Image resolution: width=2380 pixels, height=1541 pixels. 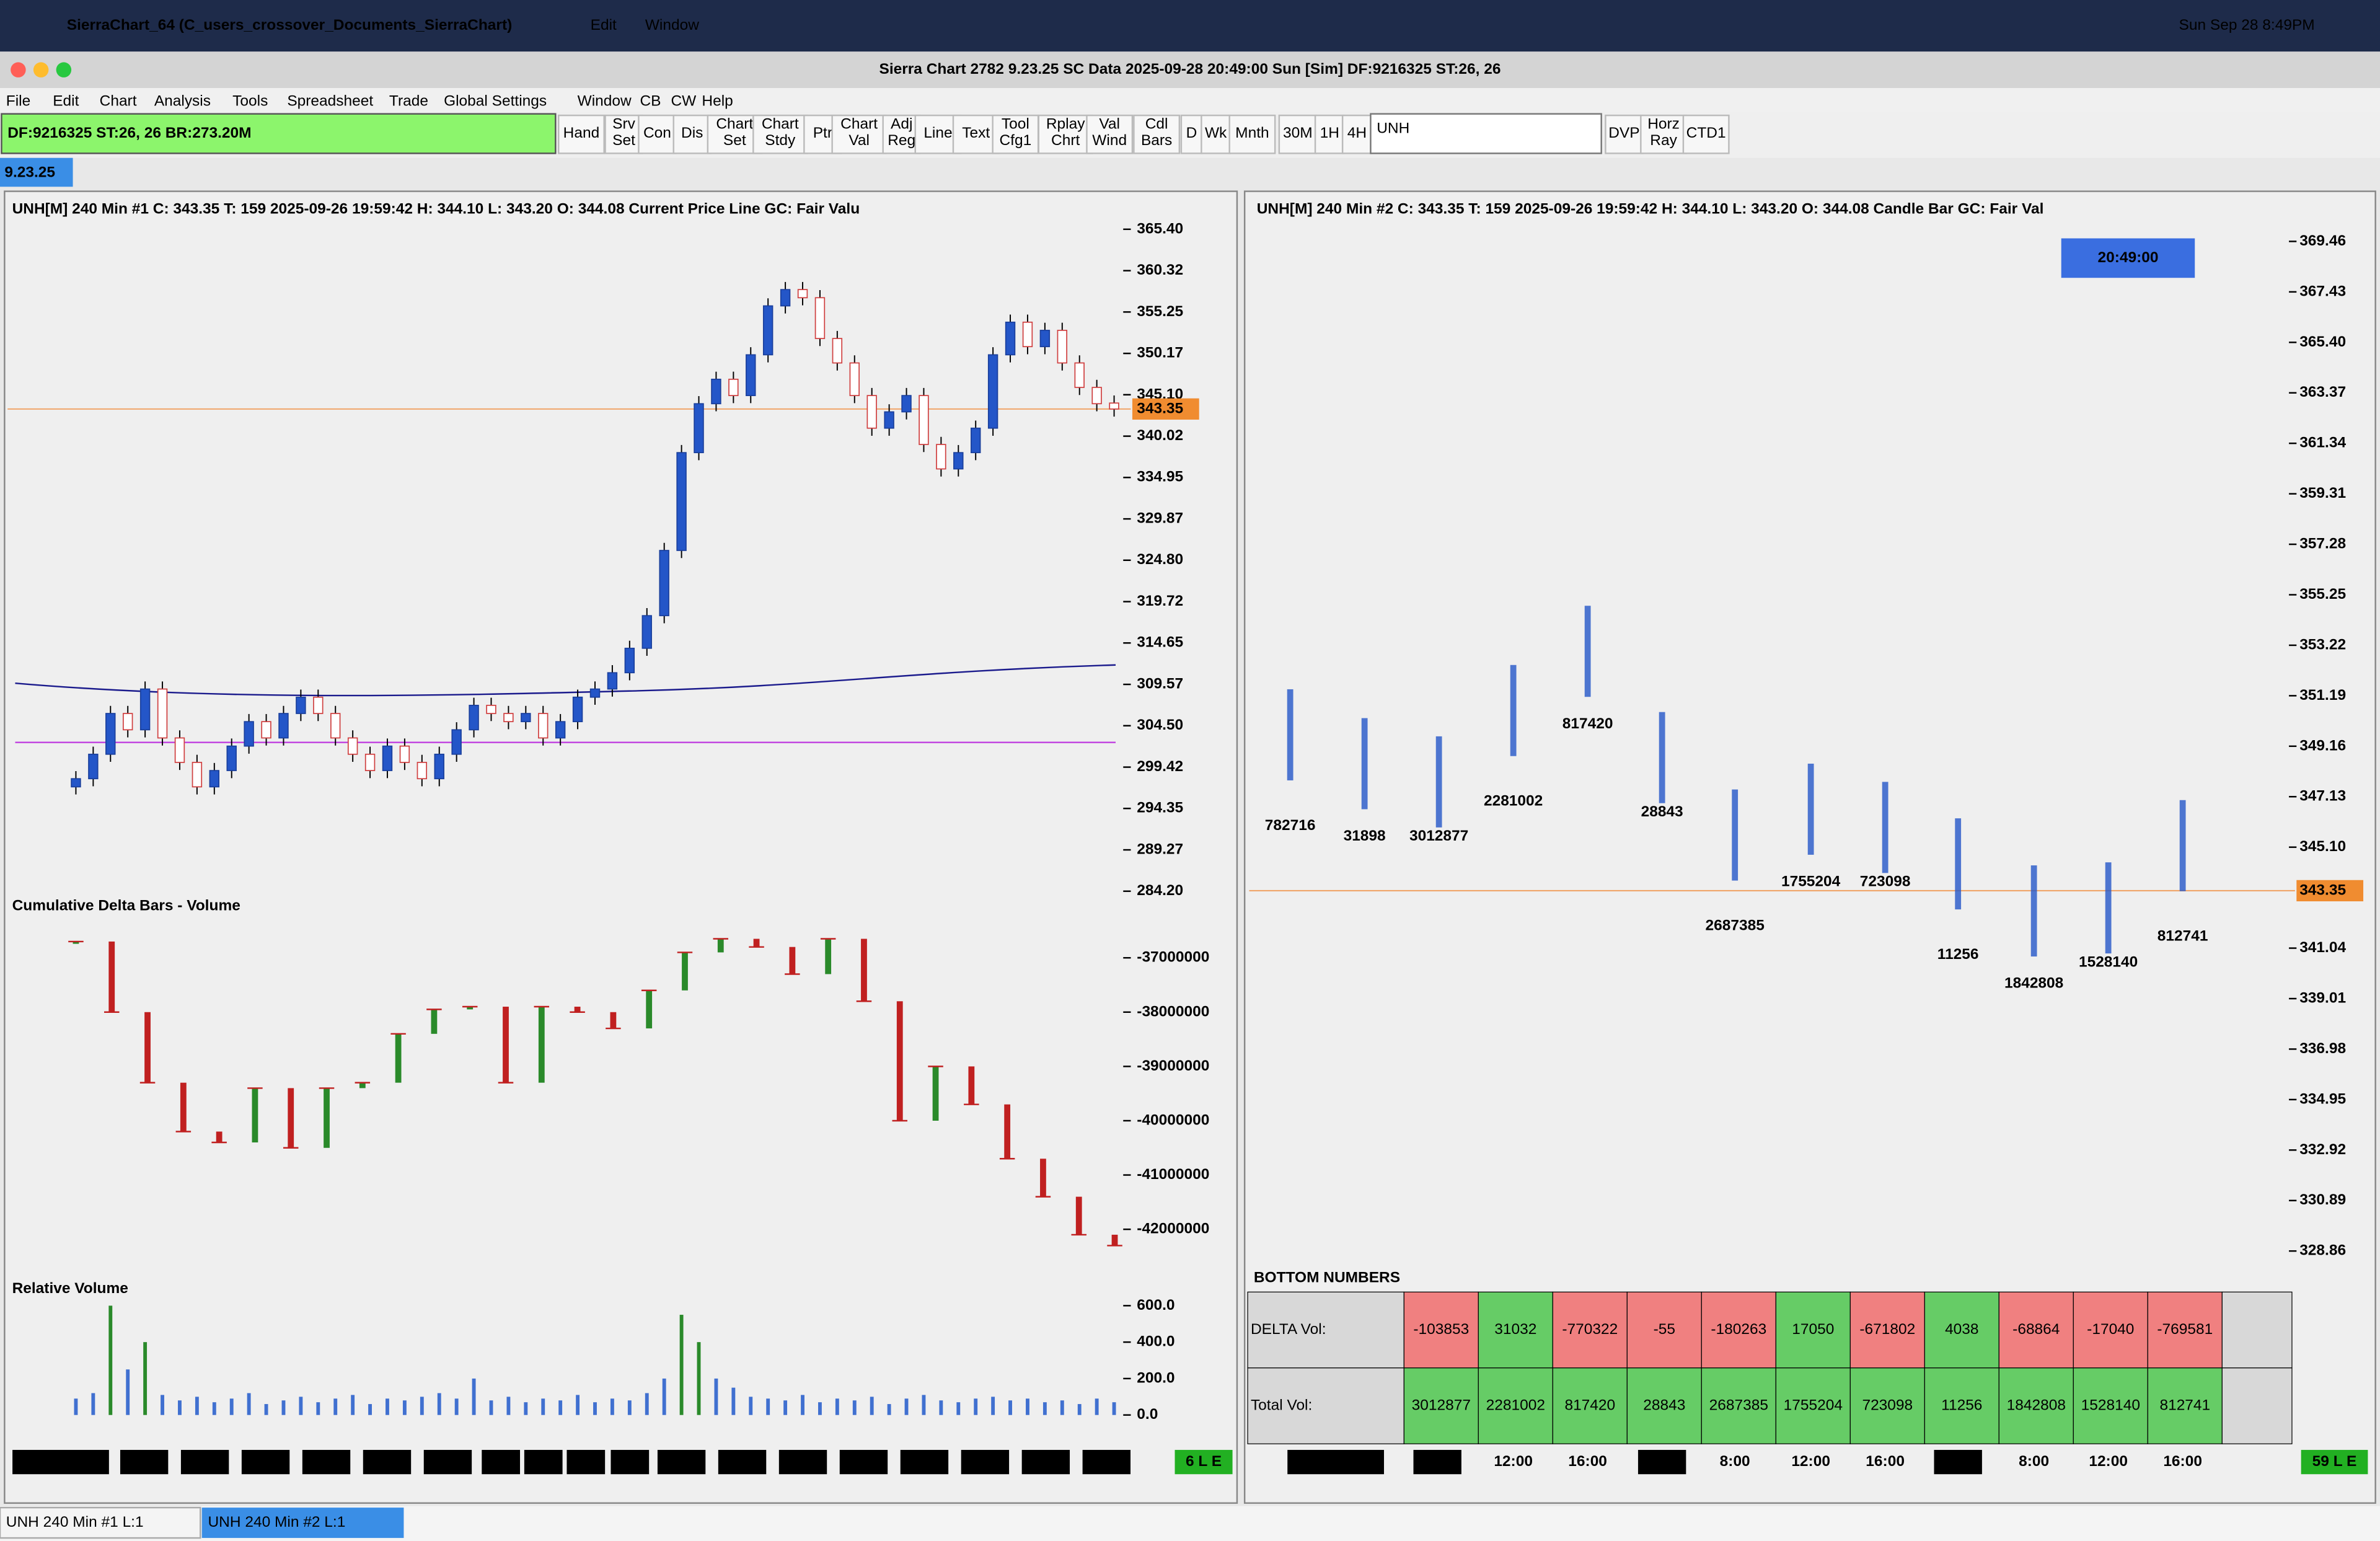 What do you see at coordinates (64, 69) in the screenshot?
I see `zoom-button` at bounding box center [64, 69].